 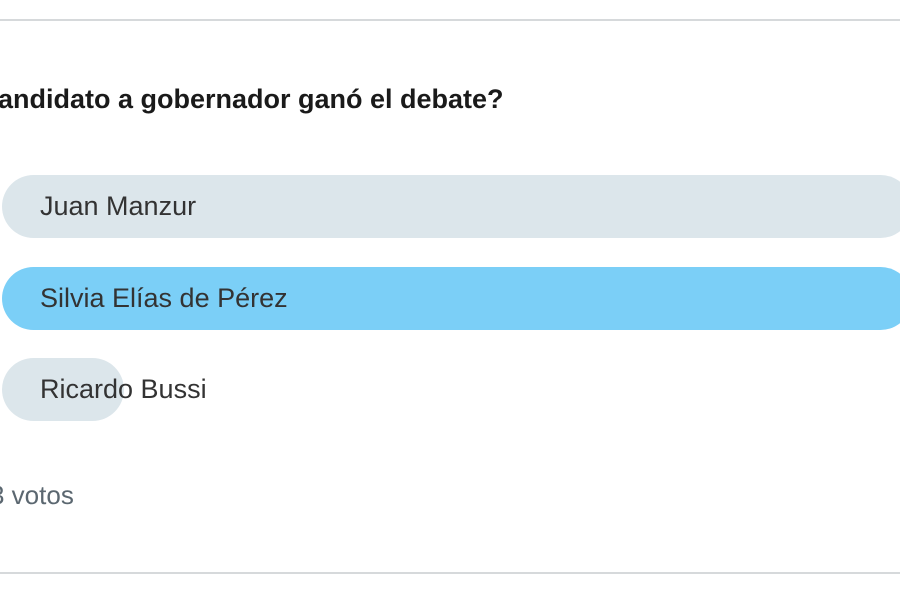 What do you see at coordinates (123, 389) in the screenshot?
I see `option-label: Ricardo Bussi` at bounding box center [123, 389].